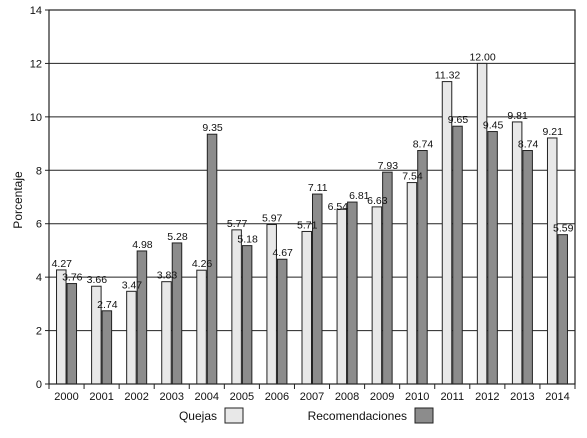 The width and height of the screenshot is (587, 438). What do you see at coordinates (66, 397) in the screenshot?
I see `x-tick-label-2000: 2000` at bounding box center [66, 397].